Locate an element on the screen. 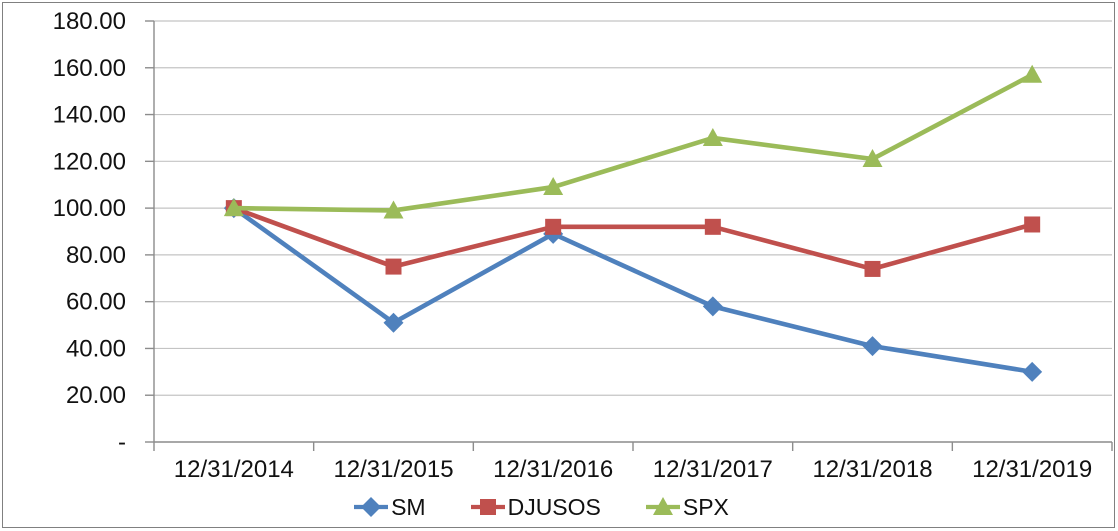 This screenshot has width=1118, height=531. y-axis-label: 60.00 is located at coordinates (96, 302).